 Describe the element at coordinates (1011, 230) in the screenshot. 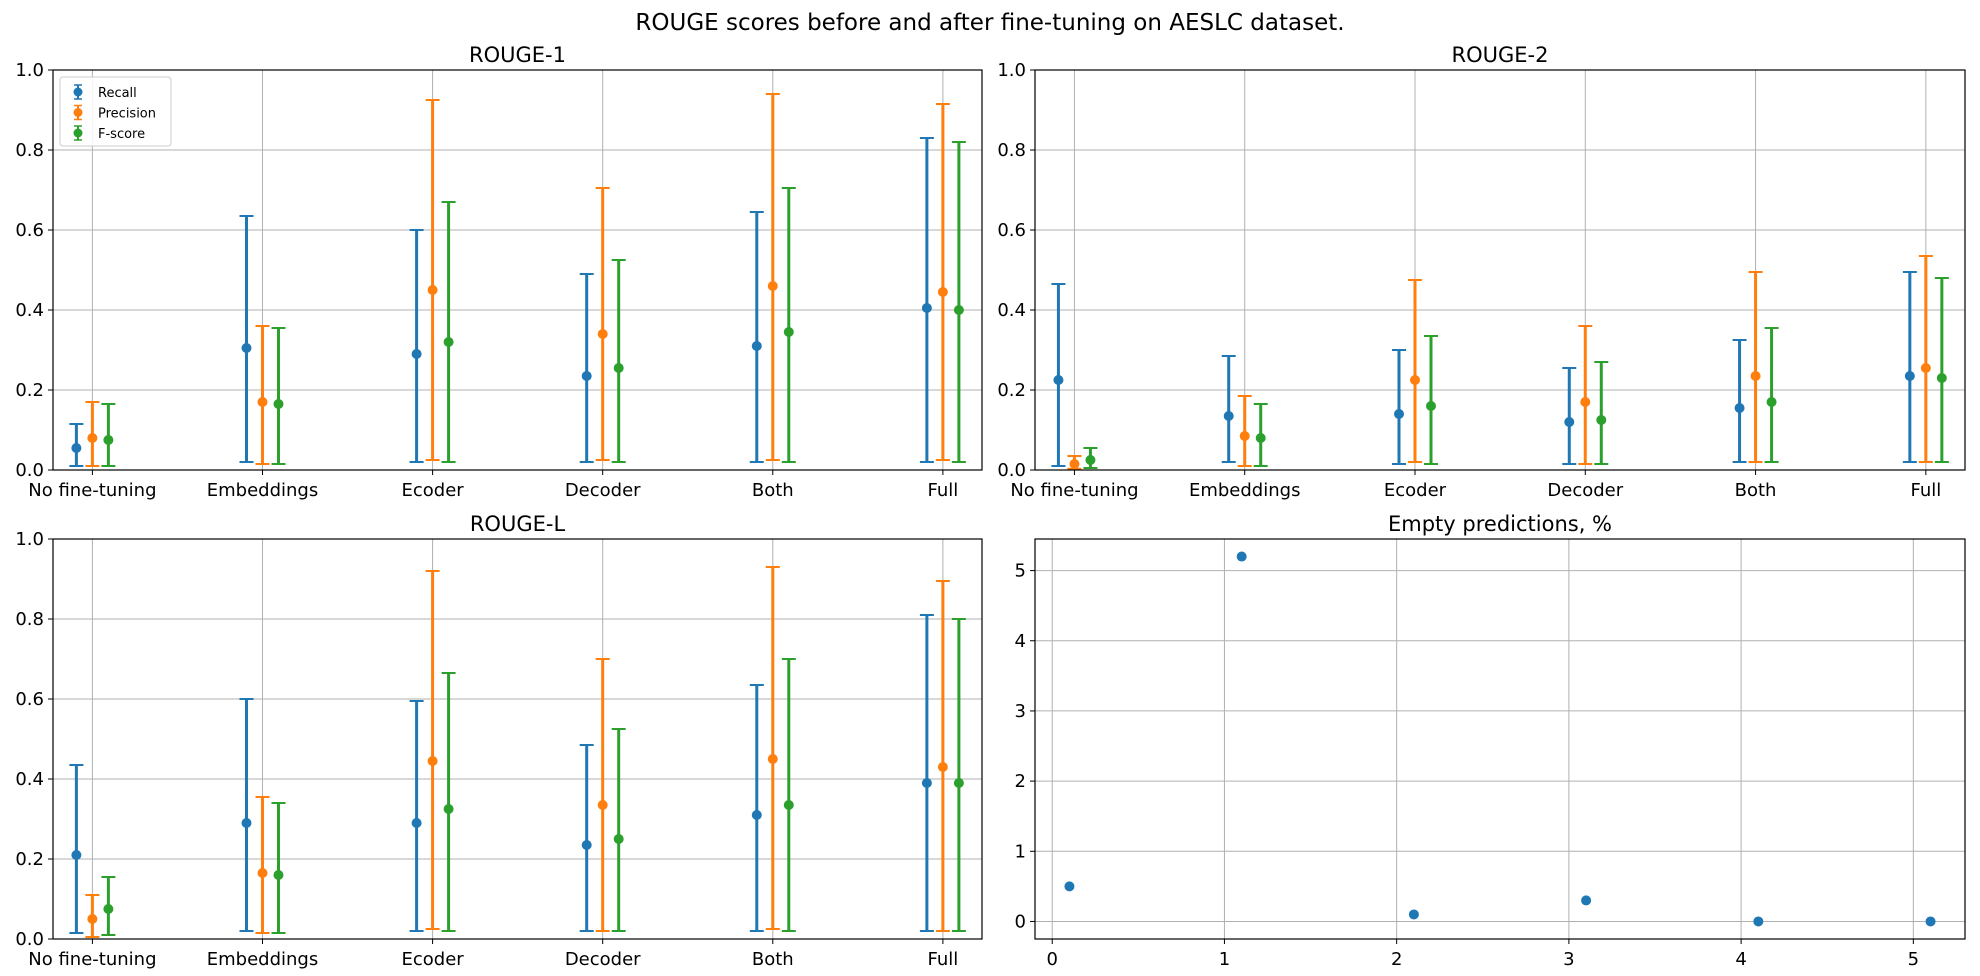

I see `y-tick-label: 0.6` at that location.